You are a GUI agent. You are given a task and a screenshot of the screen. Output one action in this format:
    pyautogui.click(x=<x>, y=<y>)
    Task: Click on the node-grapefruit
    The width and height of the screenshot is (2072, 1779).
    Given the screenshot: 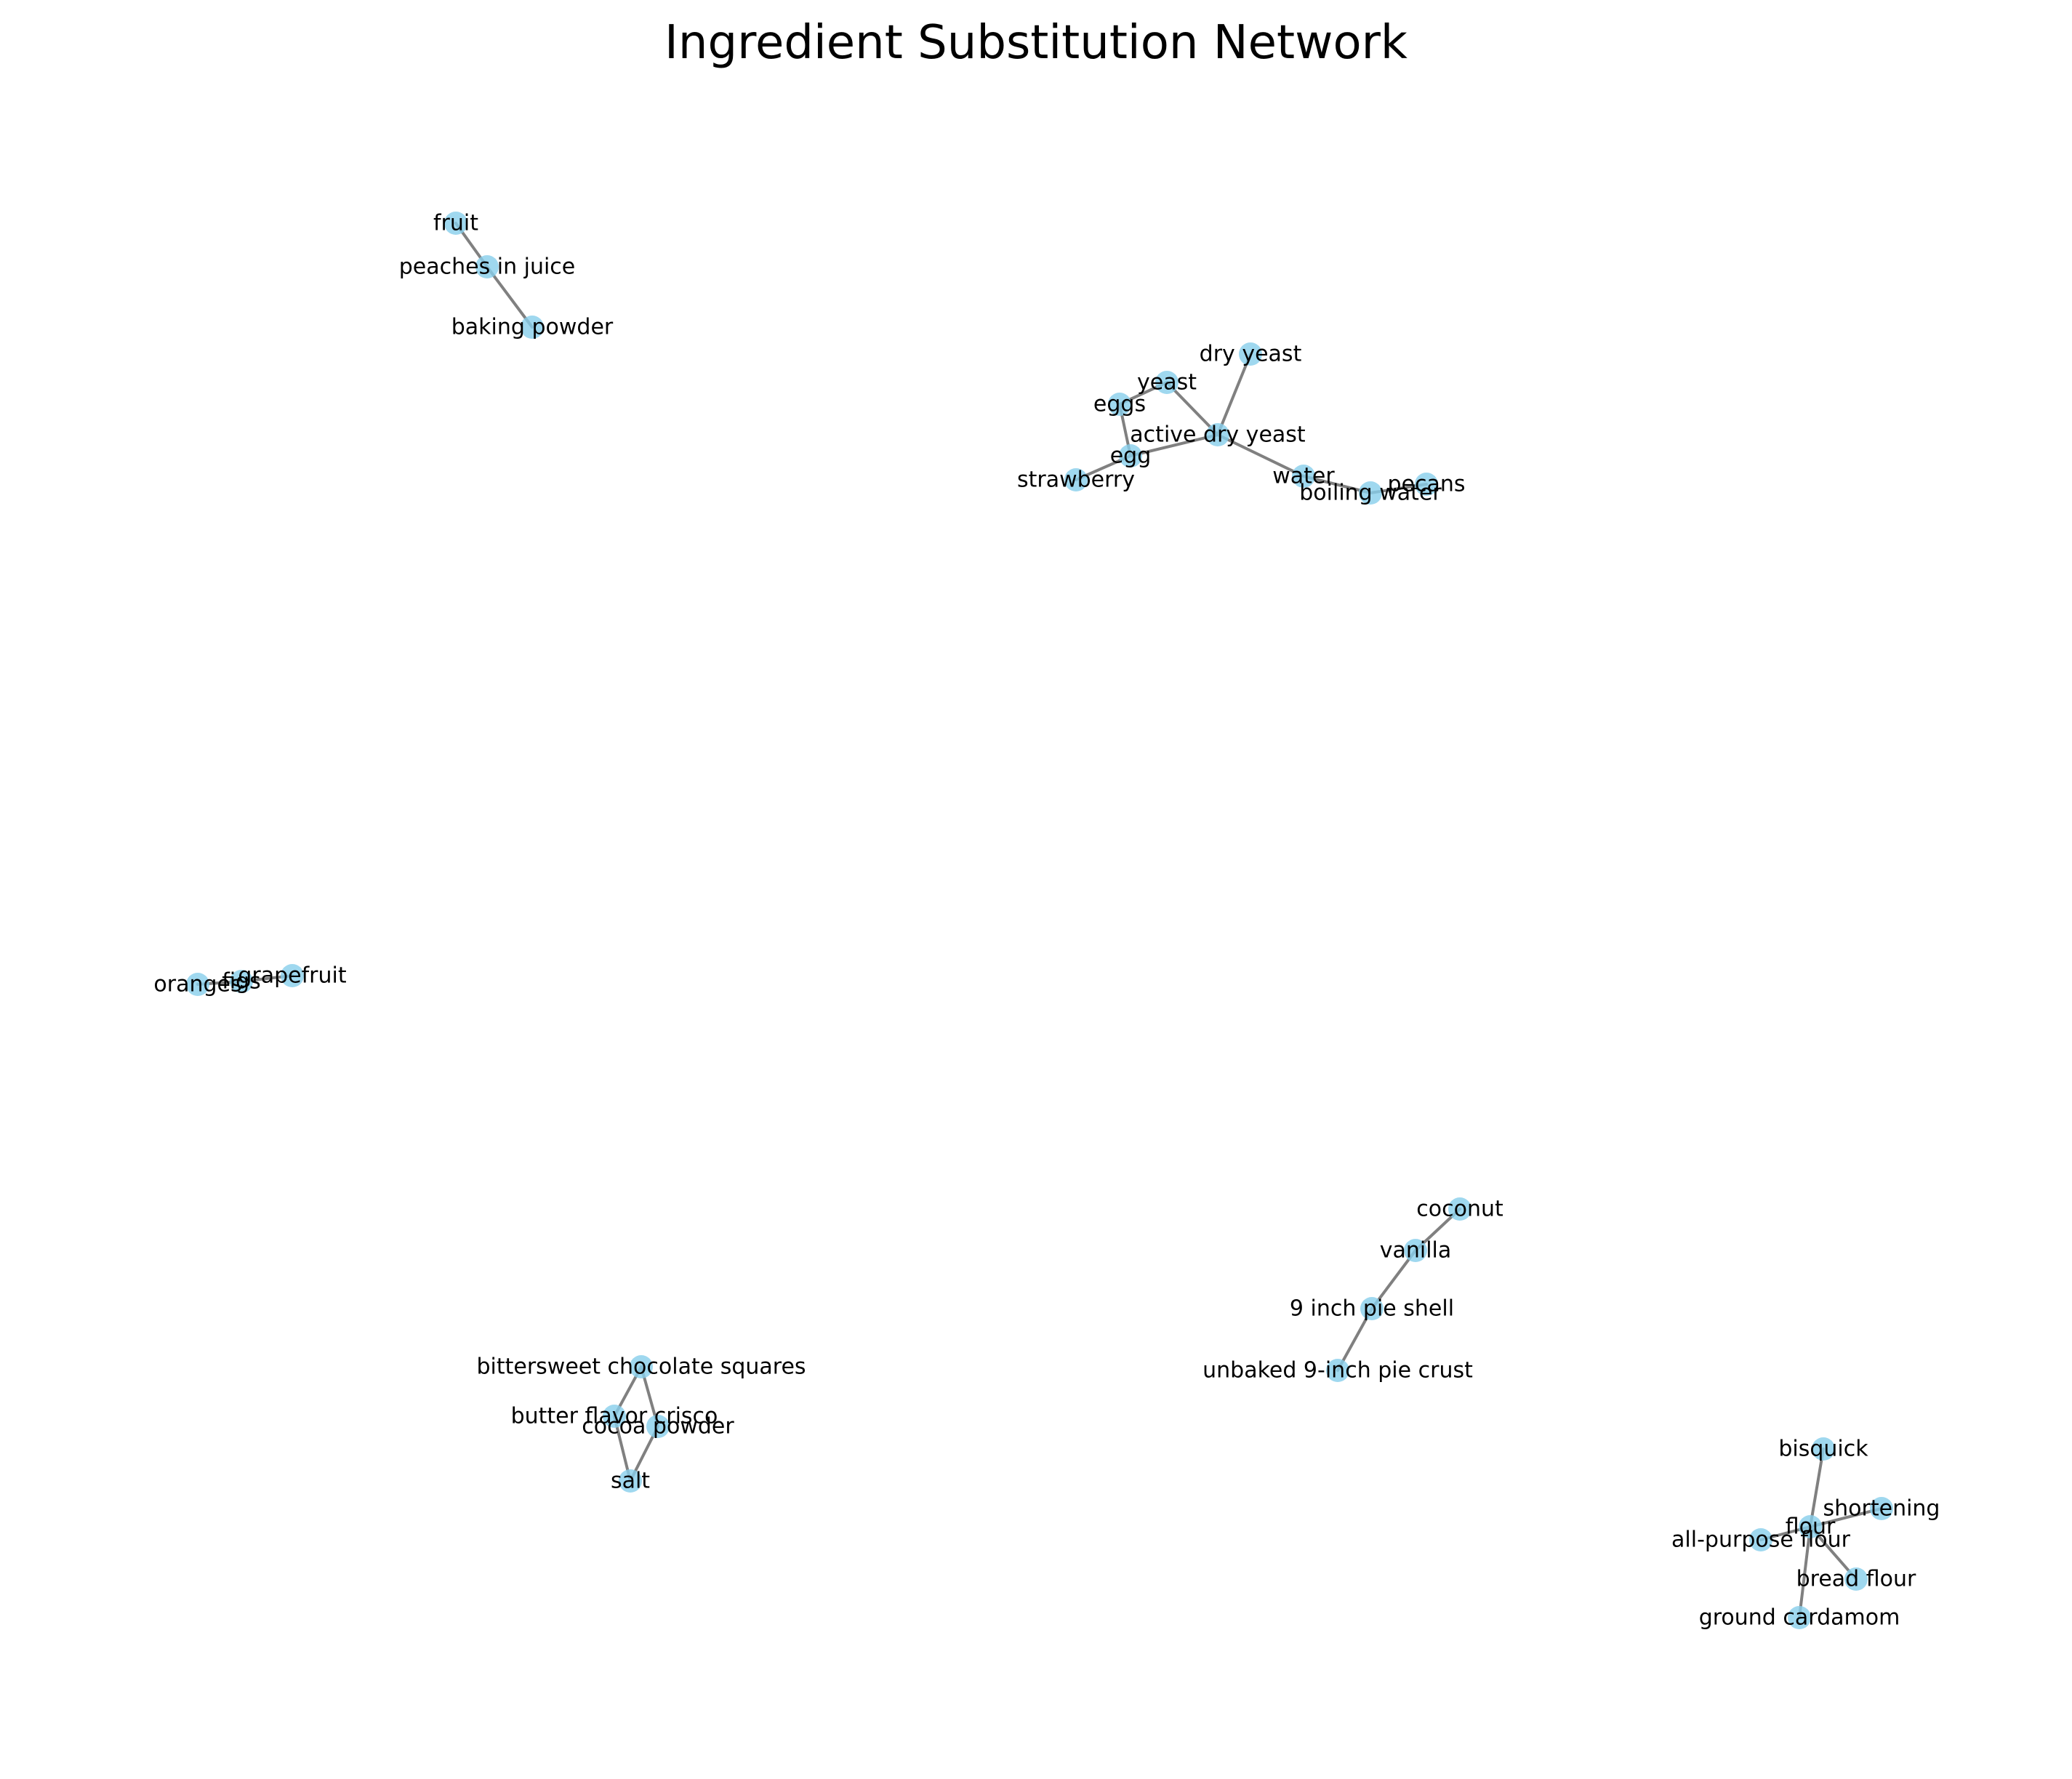 What is the action you would take?
    pyautogui.click(x=293, y=975)
    